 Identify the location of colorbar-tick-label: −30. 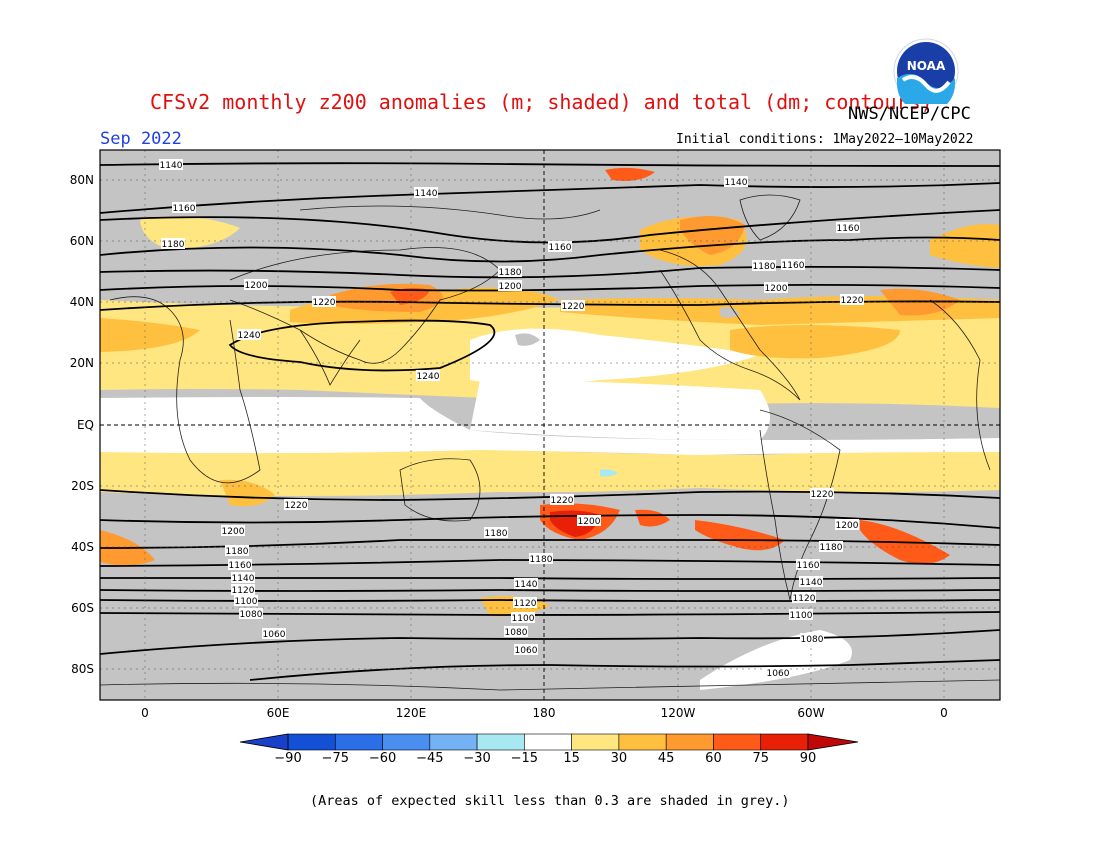
(477, 758).